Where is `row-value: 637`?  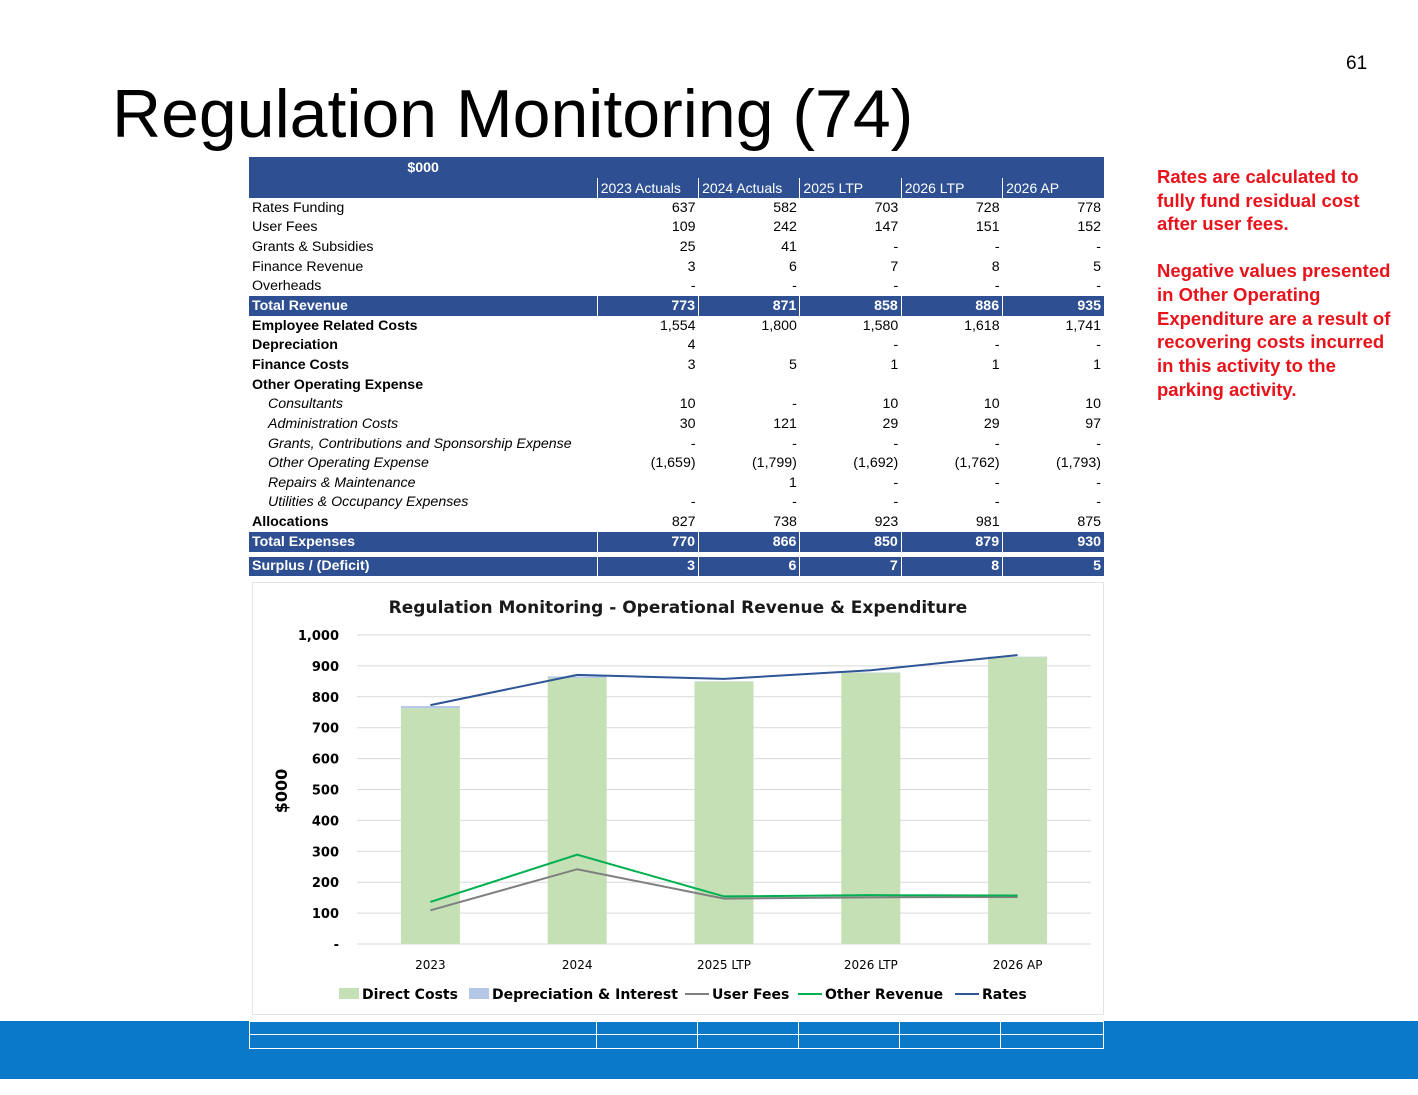
row-value: 637 is located at coordinates (683, 207).